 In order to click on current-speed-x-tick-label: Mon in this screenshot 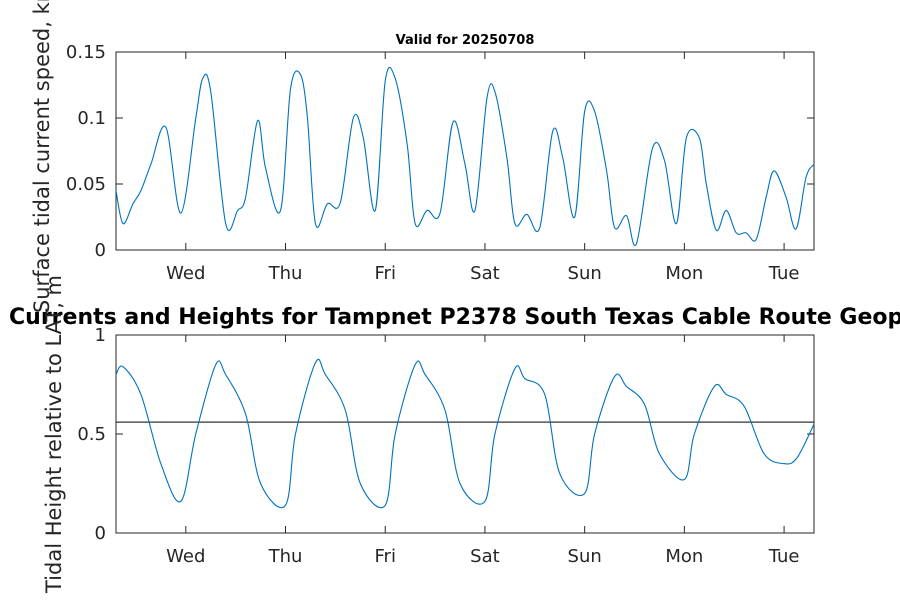, I will do `click(684, 273)`.